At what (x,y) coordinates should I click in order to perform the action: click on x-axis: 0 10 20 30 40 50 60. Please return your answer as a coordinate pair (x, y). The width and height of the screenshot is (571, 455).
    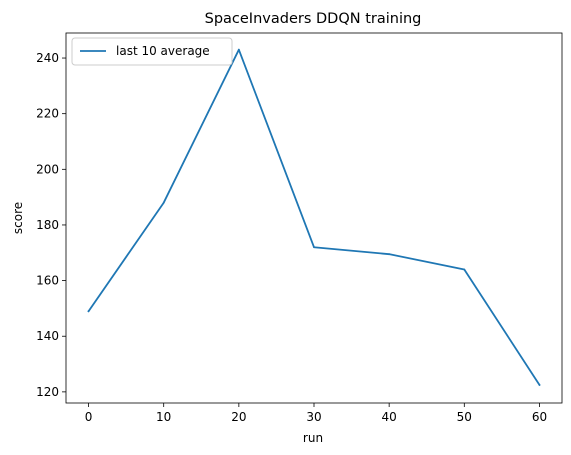
    Looking at the image, I should click on (316, 413).